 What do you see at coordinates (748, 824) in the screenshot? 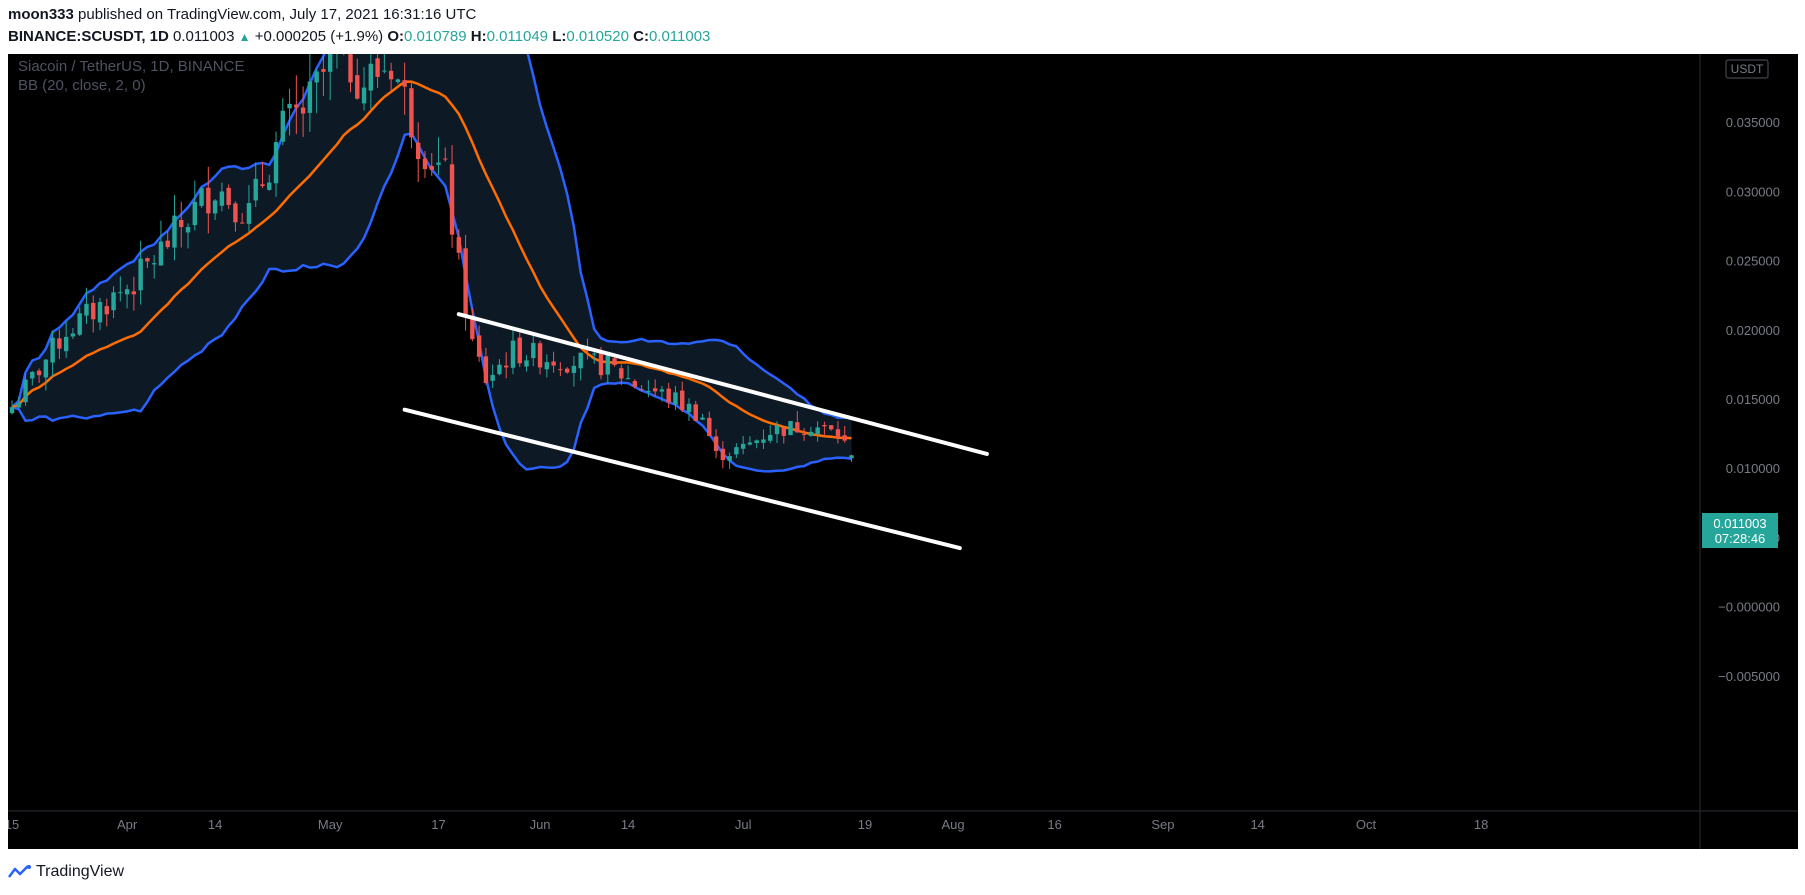
I see `time-axis: 15 Apr 14 May 17 Jun 14 Jul 19 Aug 16 Sep 14 Oct 18` at bounding box center [748, 824].